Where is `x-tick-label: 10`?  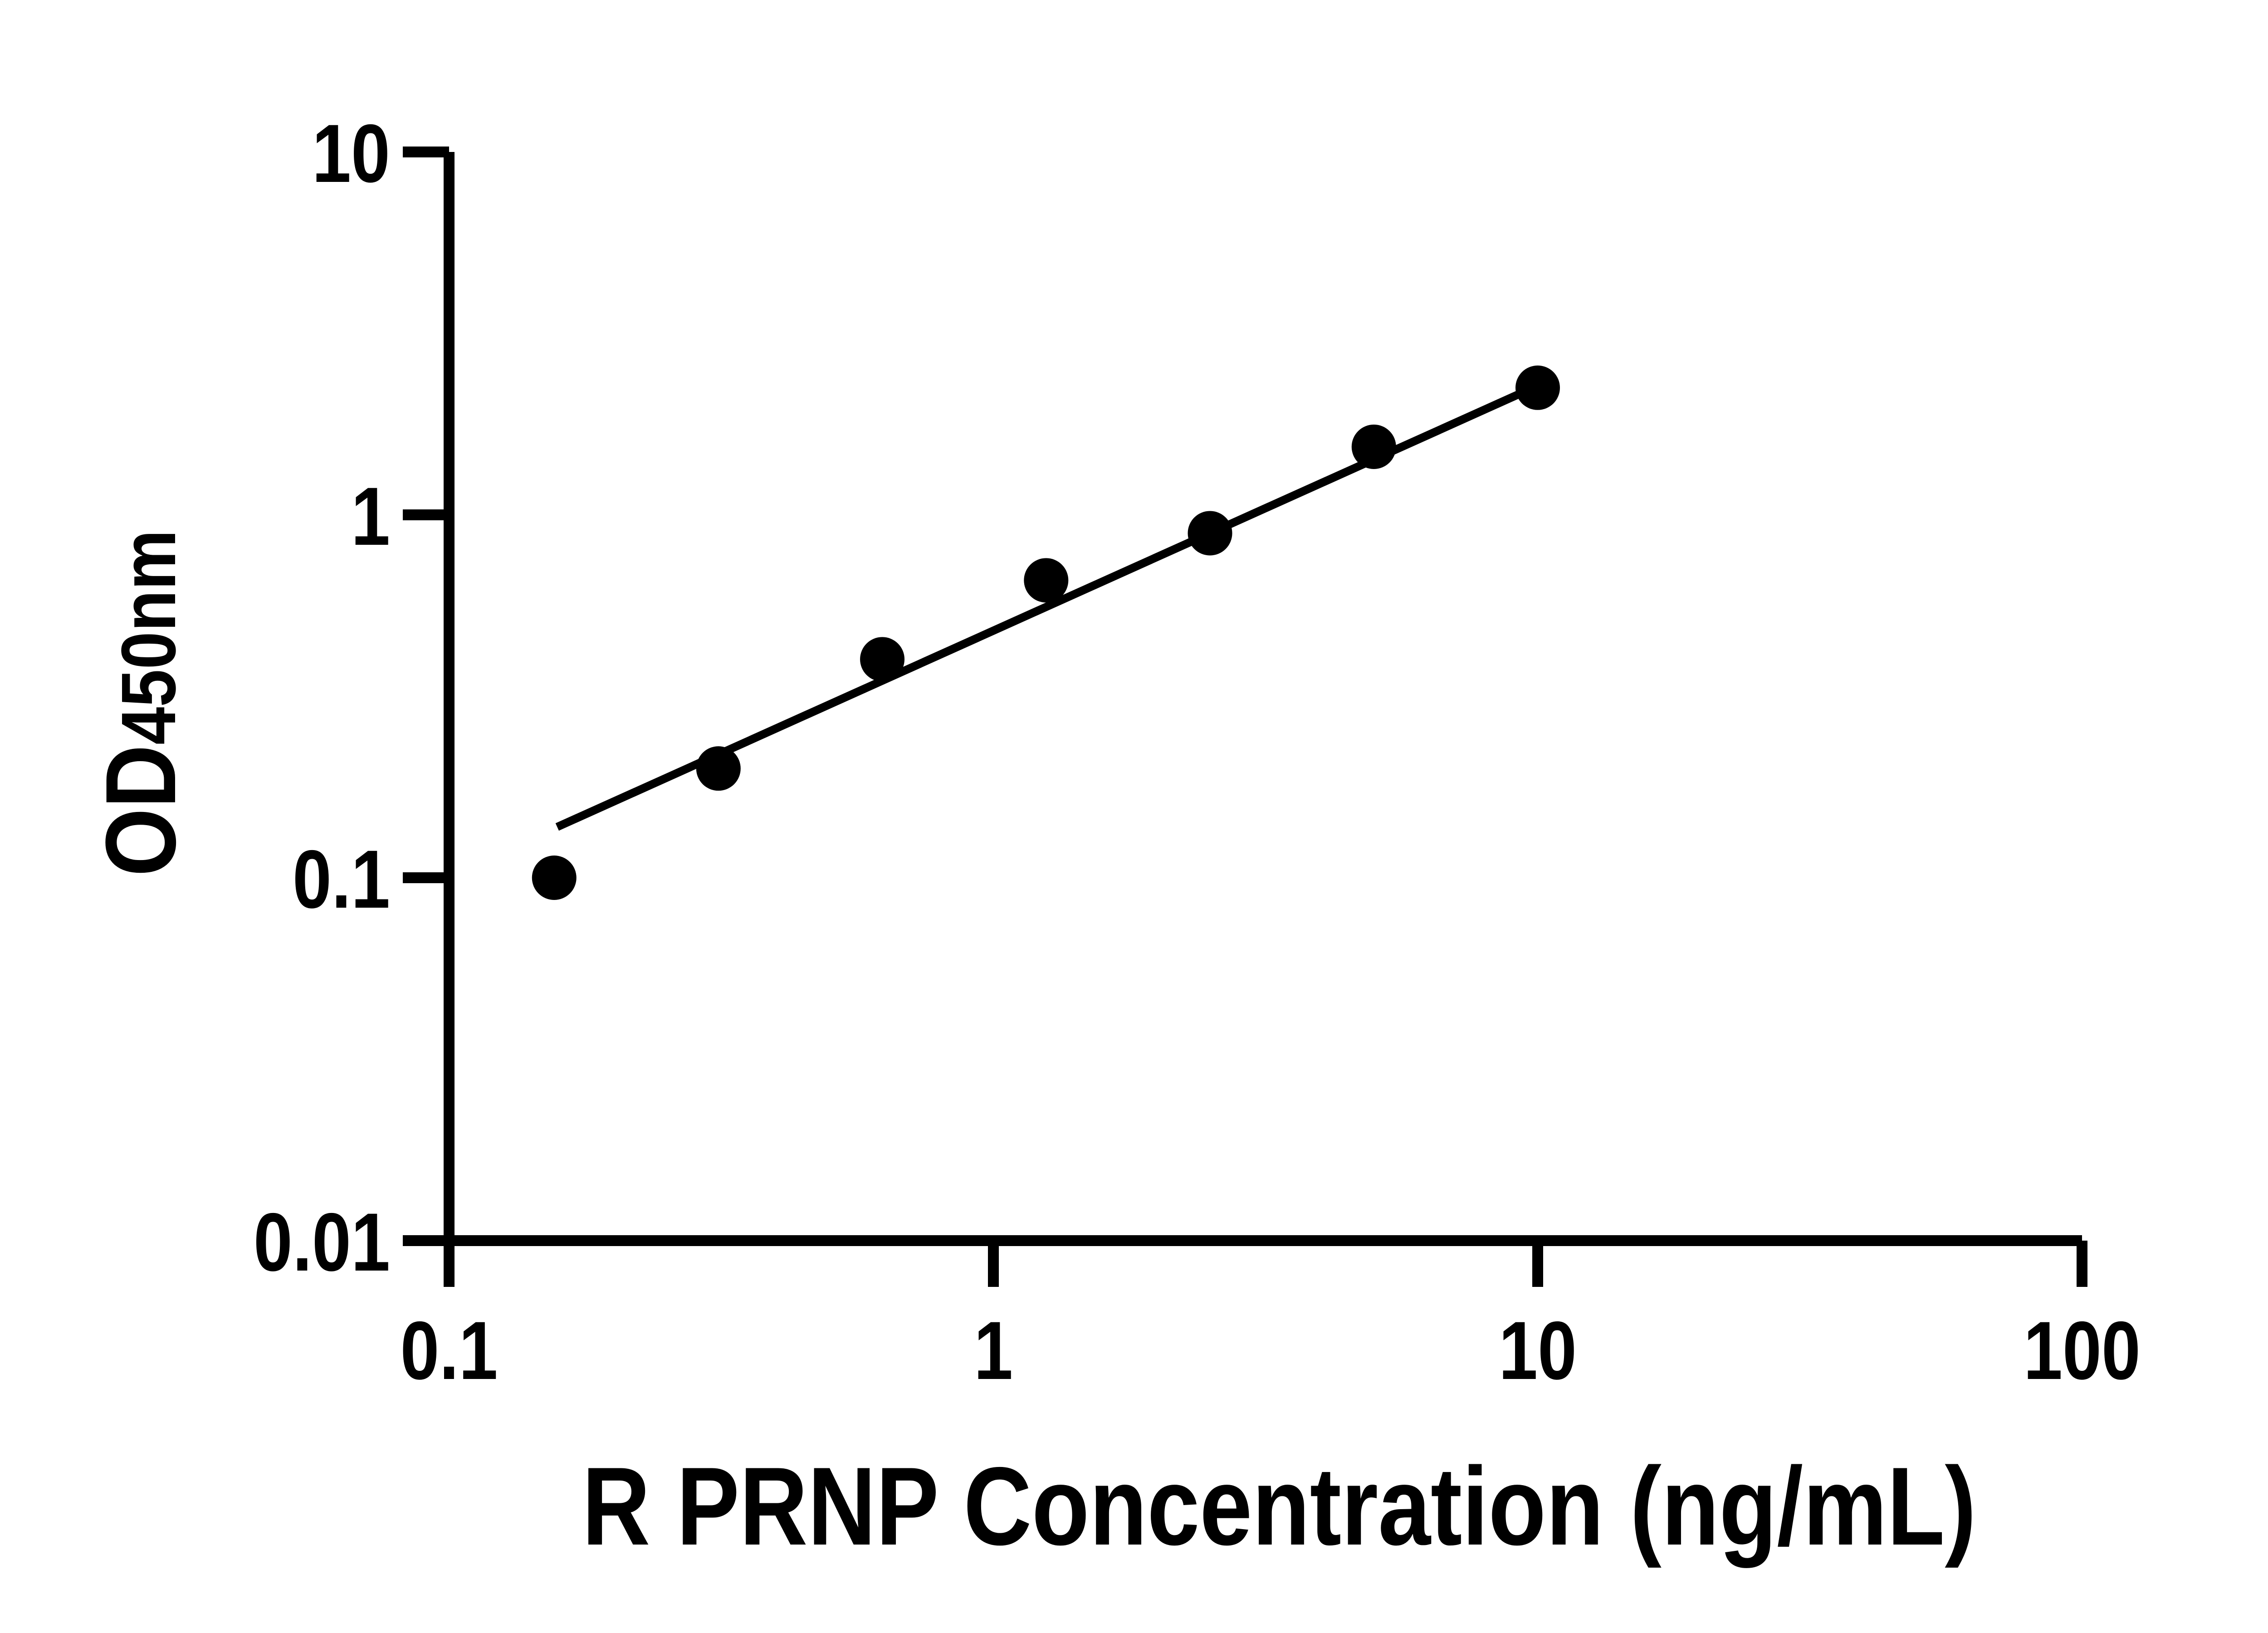
x-tick-label: 10 is located at coordinates (1538, 1350).